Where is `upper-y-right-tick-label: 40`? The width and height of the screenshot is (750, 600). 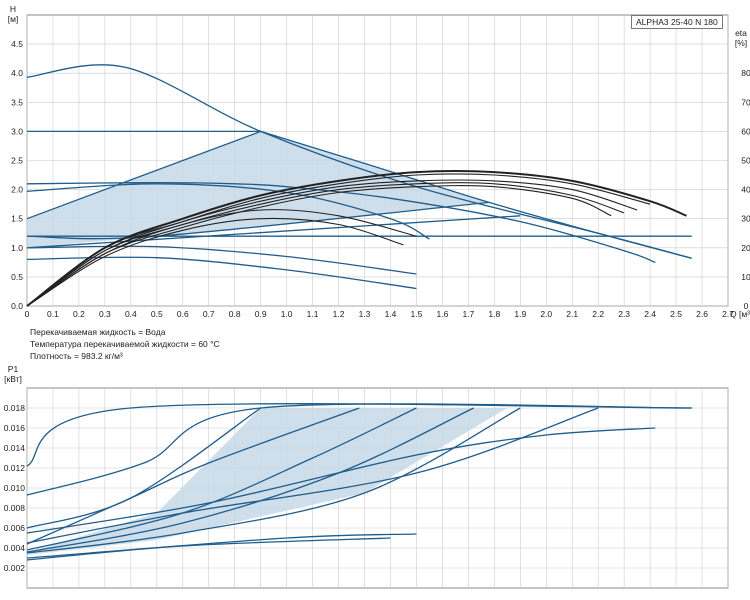 upper-y-right-tick-label: 40 is located at coordinates (745, 190).